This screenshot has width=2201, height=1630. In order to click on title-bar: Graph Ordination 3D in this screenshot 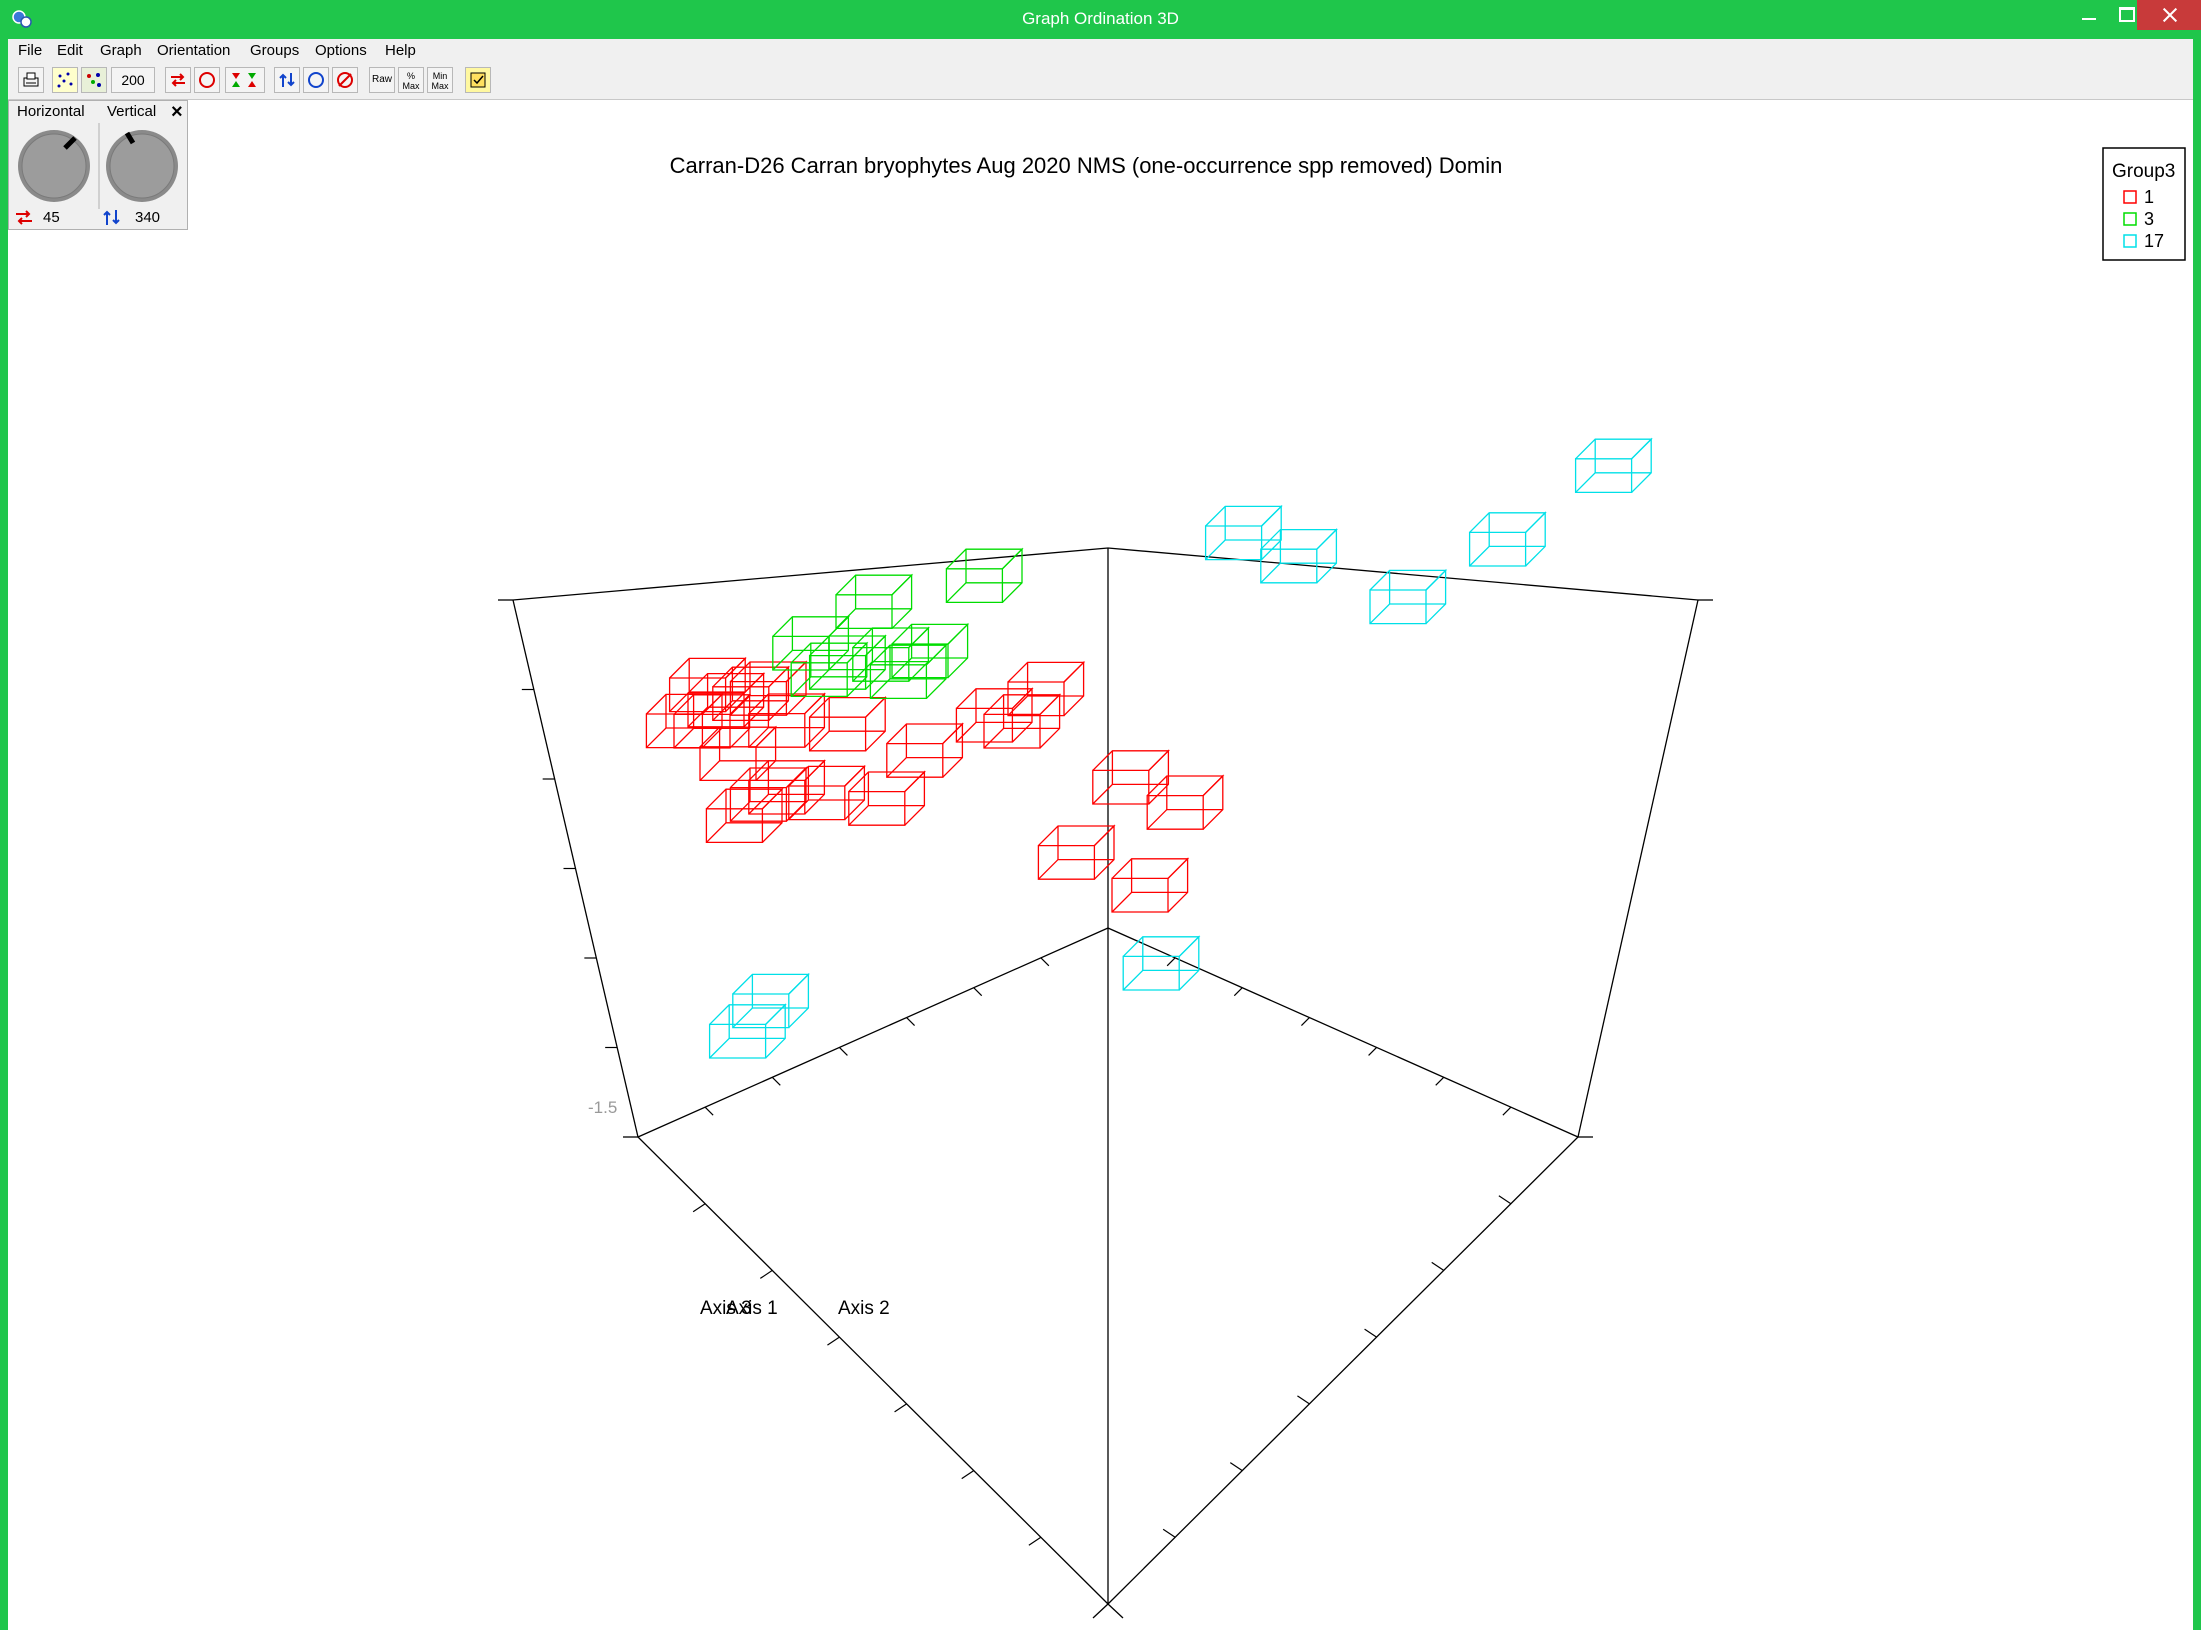, I will do `click(1100, 19)`.